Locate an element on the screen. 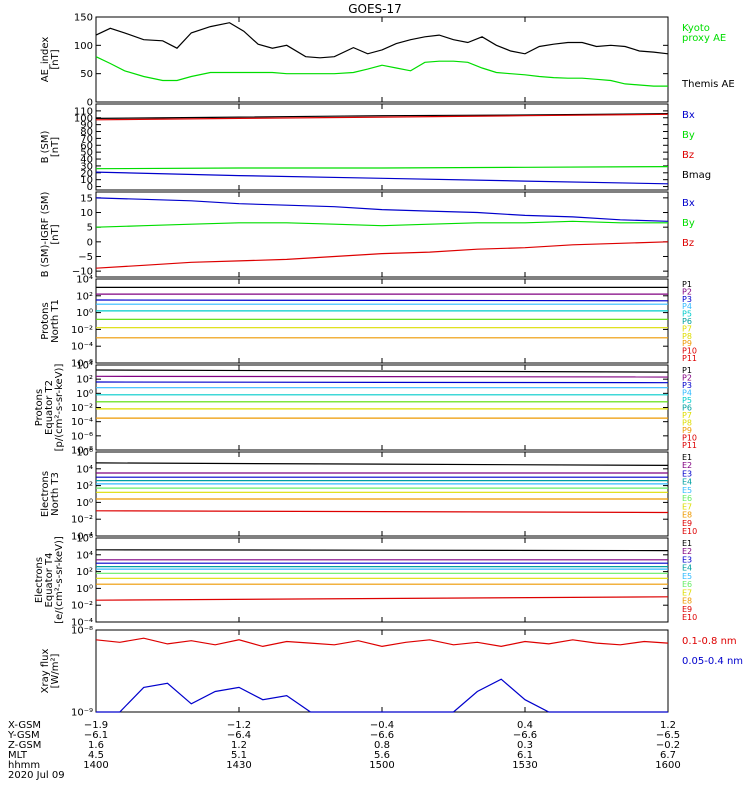  series-bmag is located at coordinates (382, 116).